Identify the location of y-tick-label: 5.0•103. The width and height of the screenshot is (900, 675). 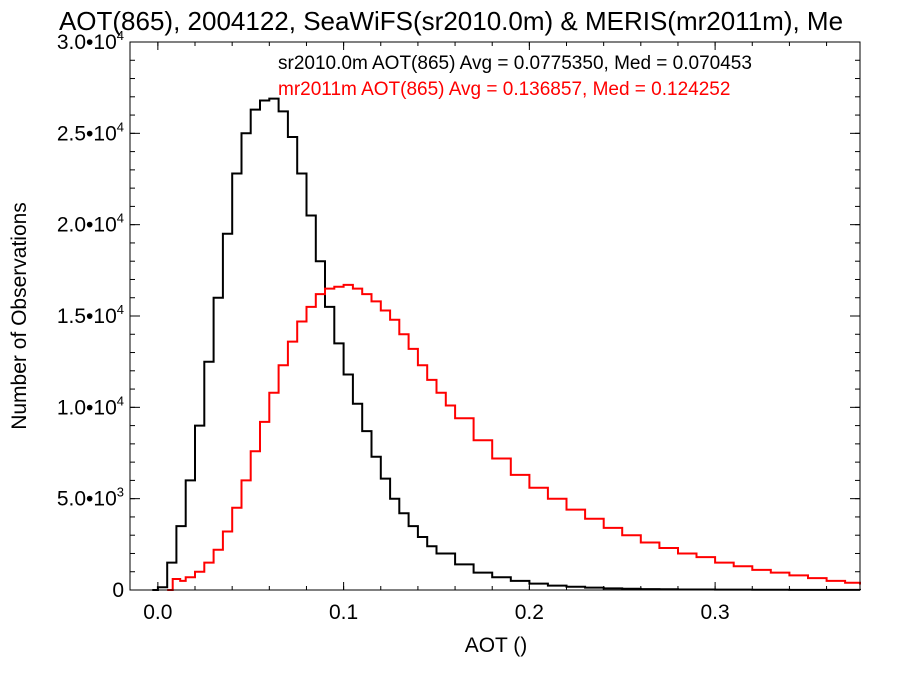
(90, 498).